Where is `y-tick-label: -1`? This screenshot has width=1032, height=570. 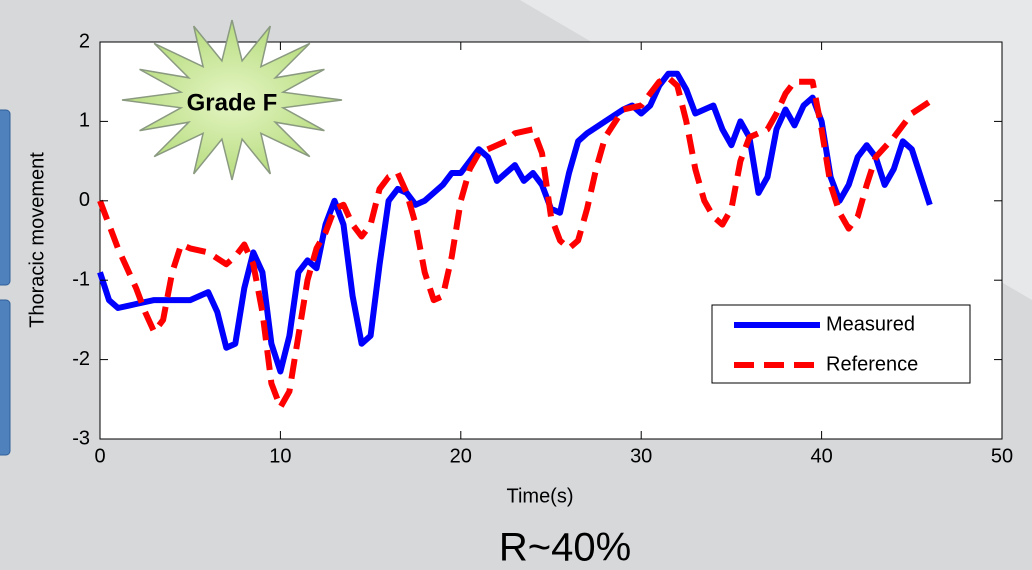 y-tick-label: -1 is located at coordinates (81, 279).